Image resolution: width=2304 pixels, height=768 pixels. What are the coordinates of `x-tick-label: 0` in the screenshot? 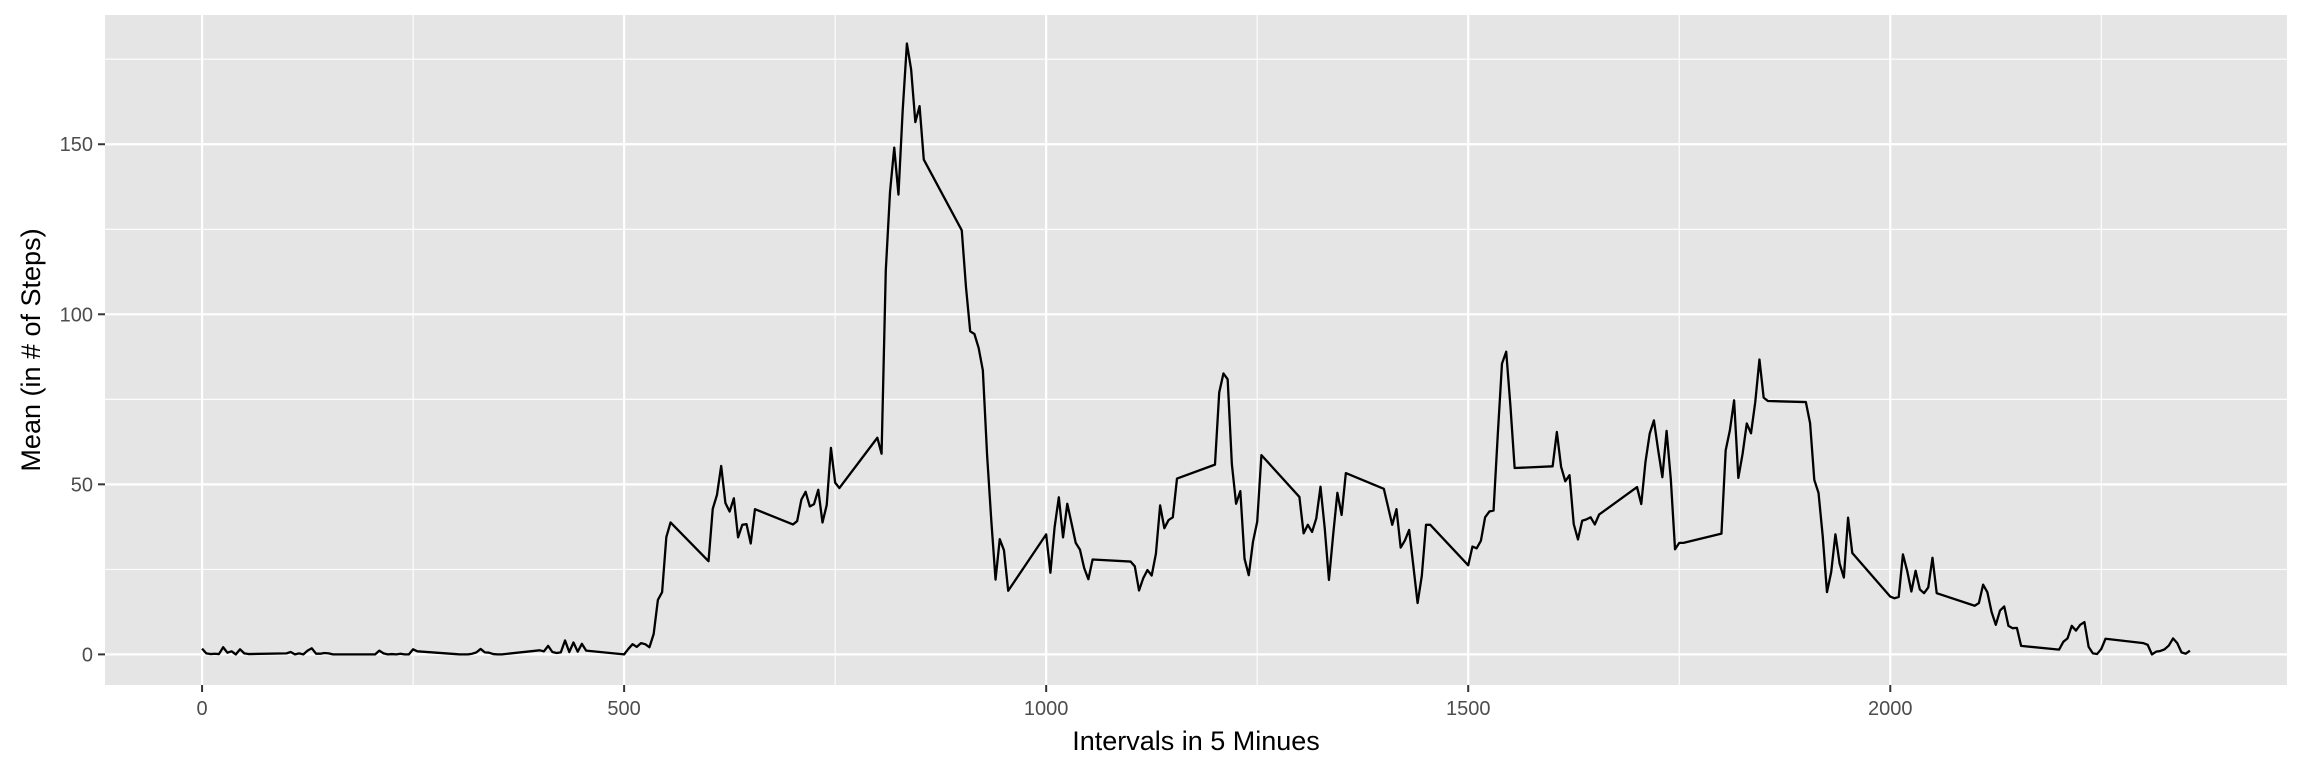 It's located at (202, 709).